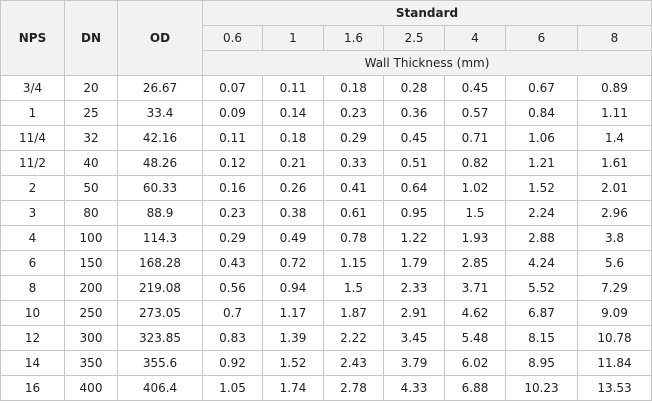 The image size is (652, 403). What do you see at coordinates (414, 263) in the screenshot?
I see `thickness-cell: 1.79` at bounding box center [414, 263].